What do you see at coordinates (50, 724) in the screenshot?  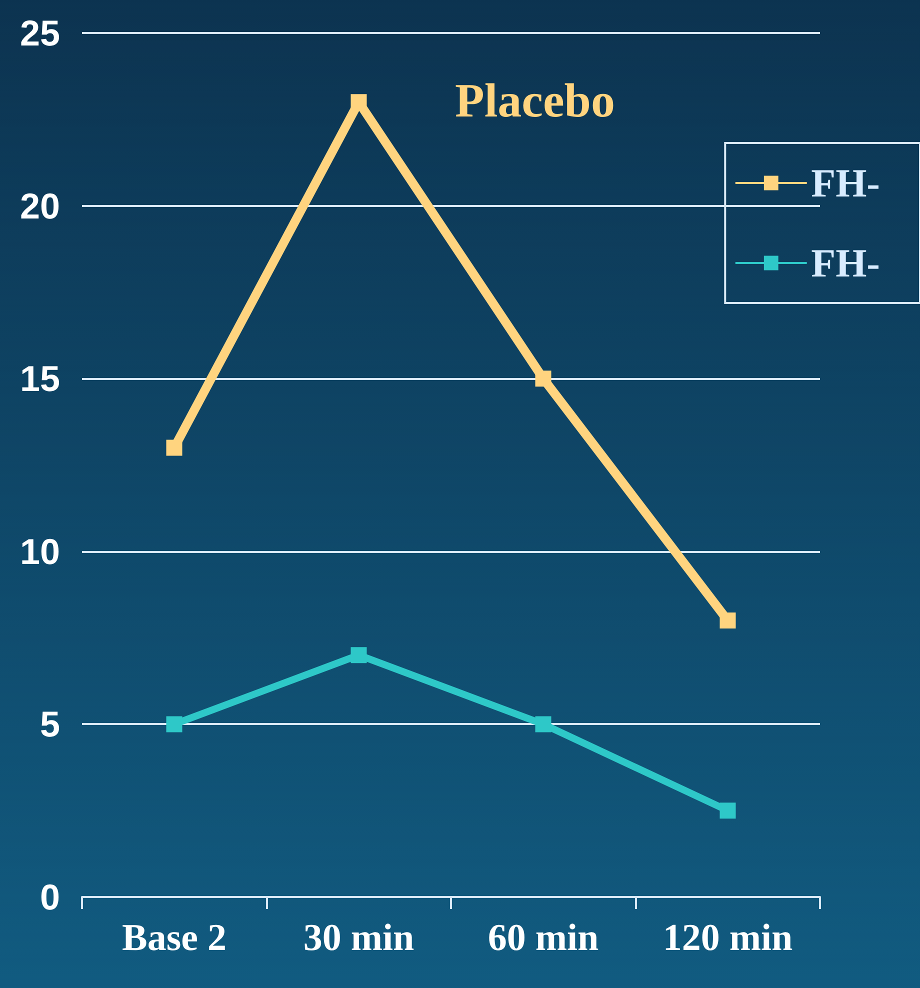 I see `y-tick-label: 5` at bounding box center [50, 724].